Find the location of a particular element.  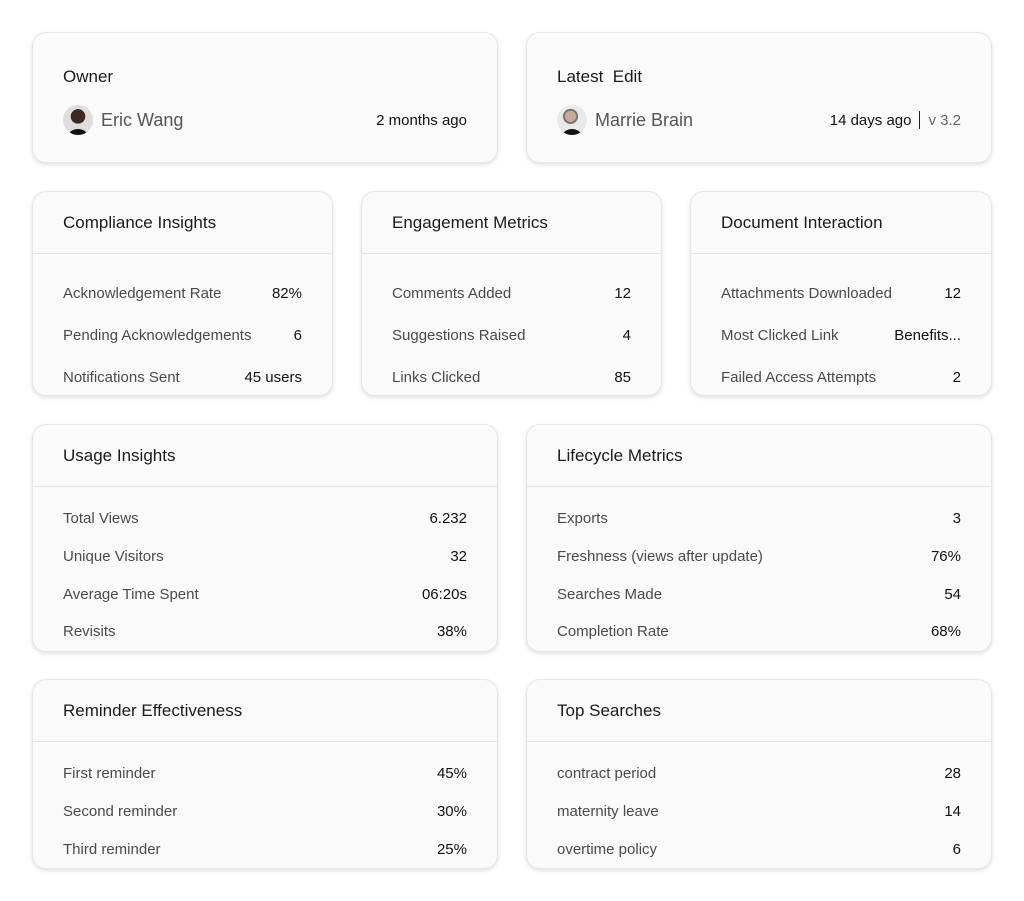

metric-label: Second reminder is located at coordinates (120, 812).